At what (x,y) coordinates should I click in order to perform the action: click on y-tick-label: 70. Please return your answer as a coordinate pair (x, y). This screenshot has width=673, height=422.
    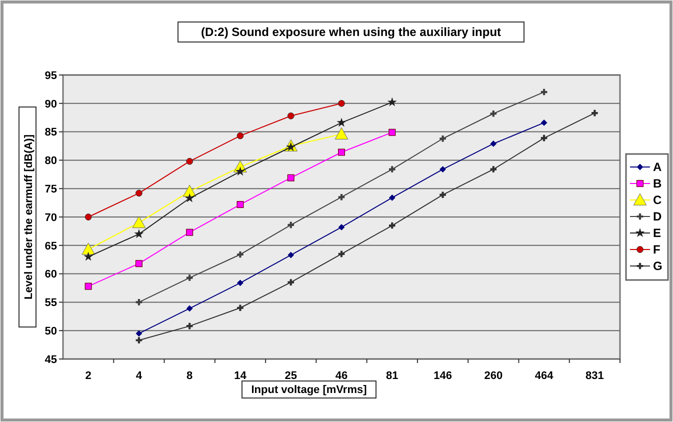
    Looking at the image, I should click on (50, 218).